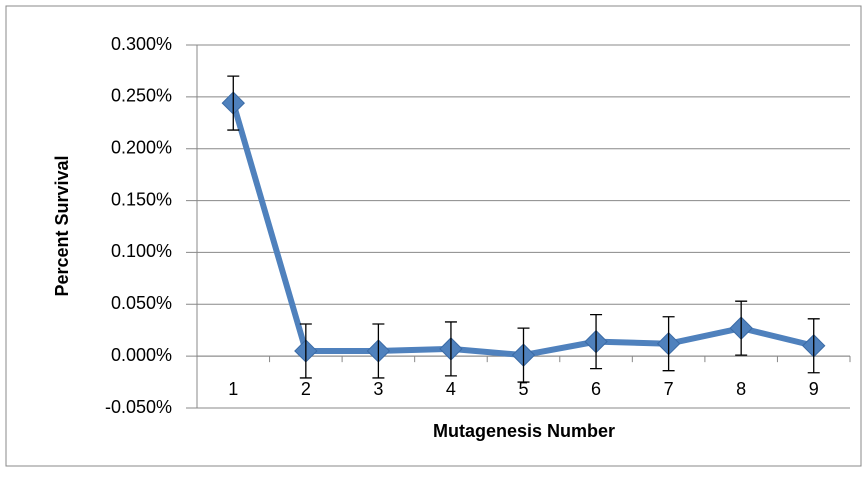  What do you see at coordinates (378, 389) in the screenshot?
I see `x-tick-label: 3` at bounding box center [378, 389].